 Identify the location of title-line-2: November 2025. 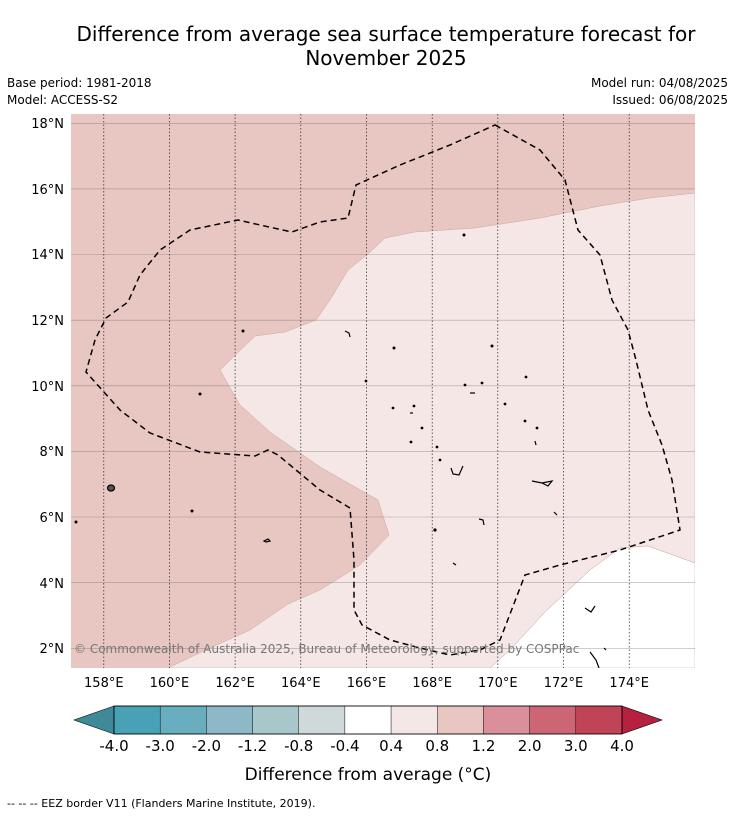
(386, 58).